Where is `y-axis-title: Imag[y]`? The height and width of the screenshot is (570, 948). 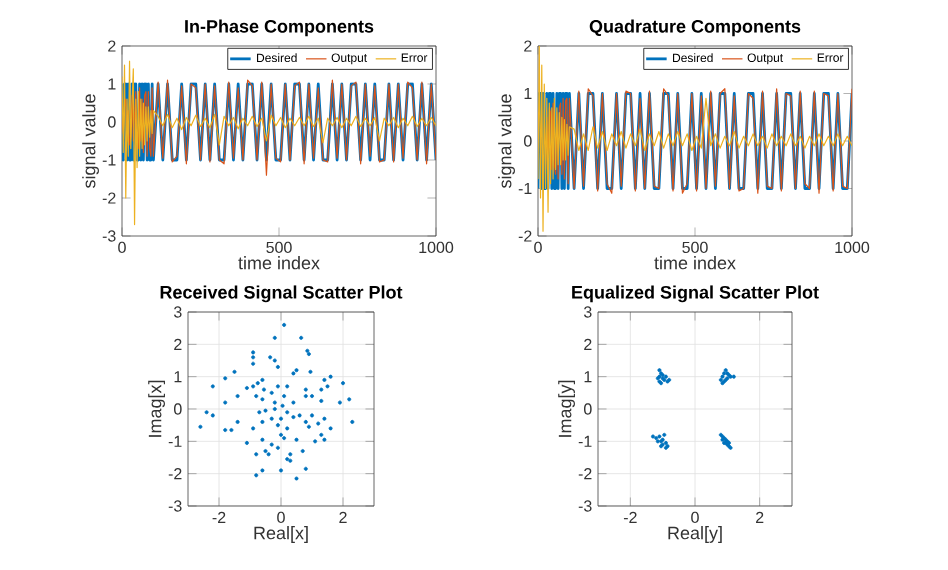 y-axis-title: Imag[y] is located at coordinates (566, 408).